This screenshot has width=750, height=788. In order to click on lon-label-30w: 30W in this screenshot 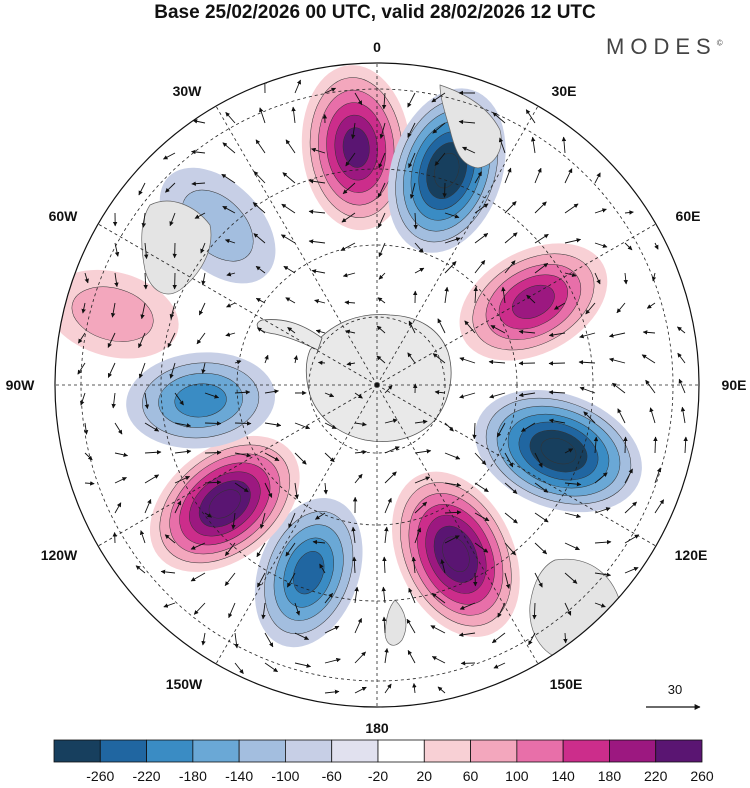, I will do `click(188, 91)`.